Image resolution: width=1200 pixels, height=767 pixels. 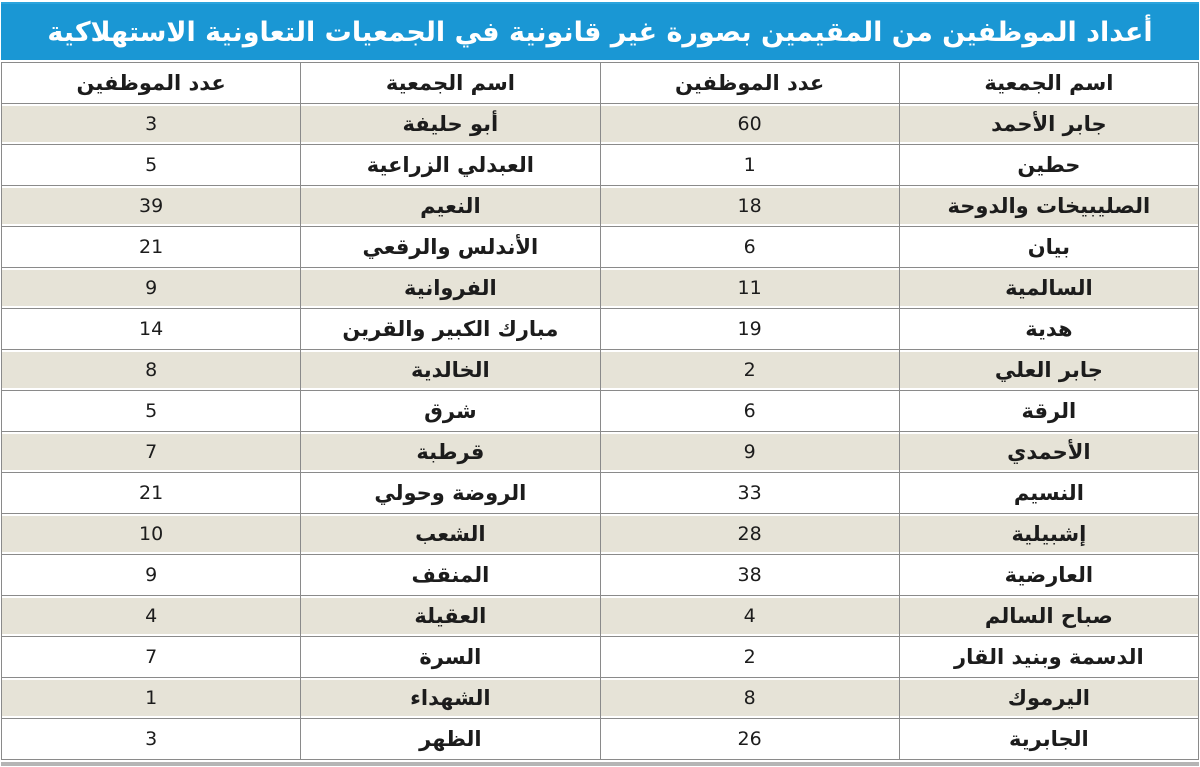 I want to click on employee-count-cell-2: 14, so click(x=151, y=329).